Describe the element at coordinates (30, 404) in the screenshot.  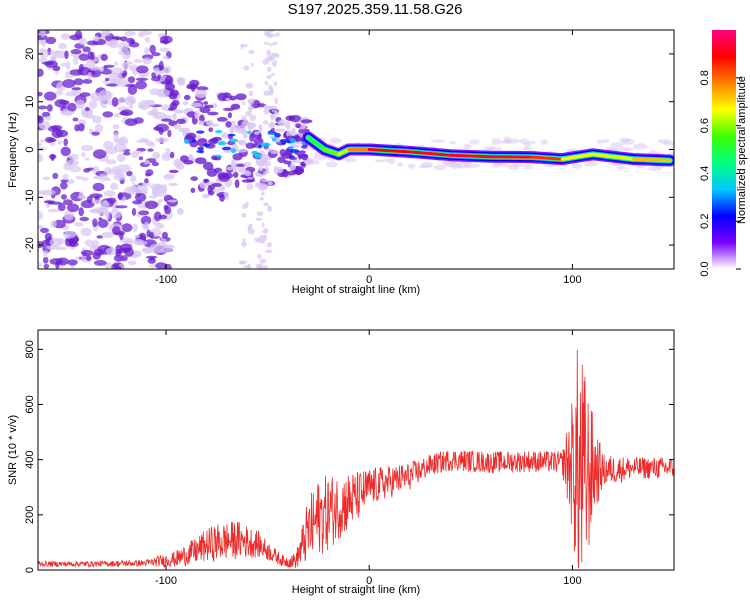
I see `y-tick-label: 600` at that location.